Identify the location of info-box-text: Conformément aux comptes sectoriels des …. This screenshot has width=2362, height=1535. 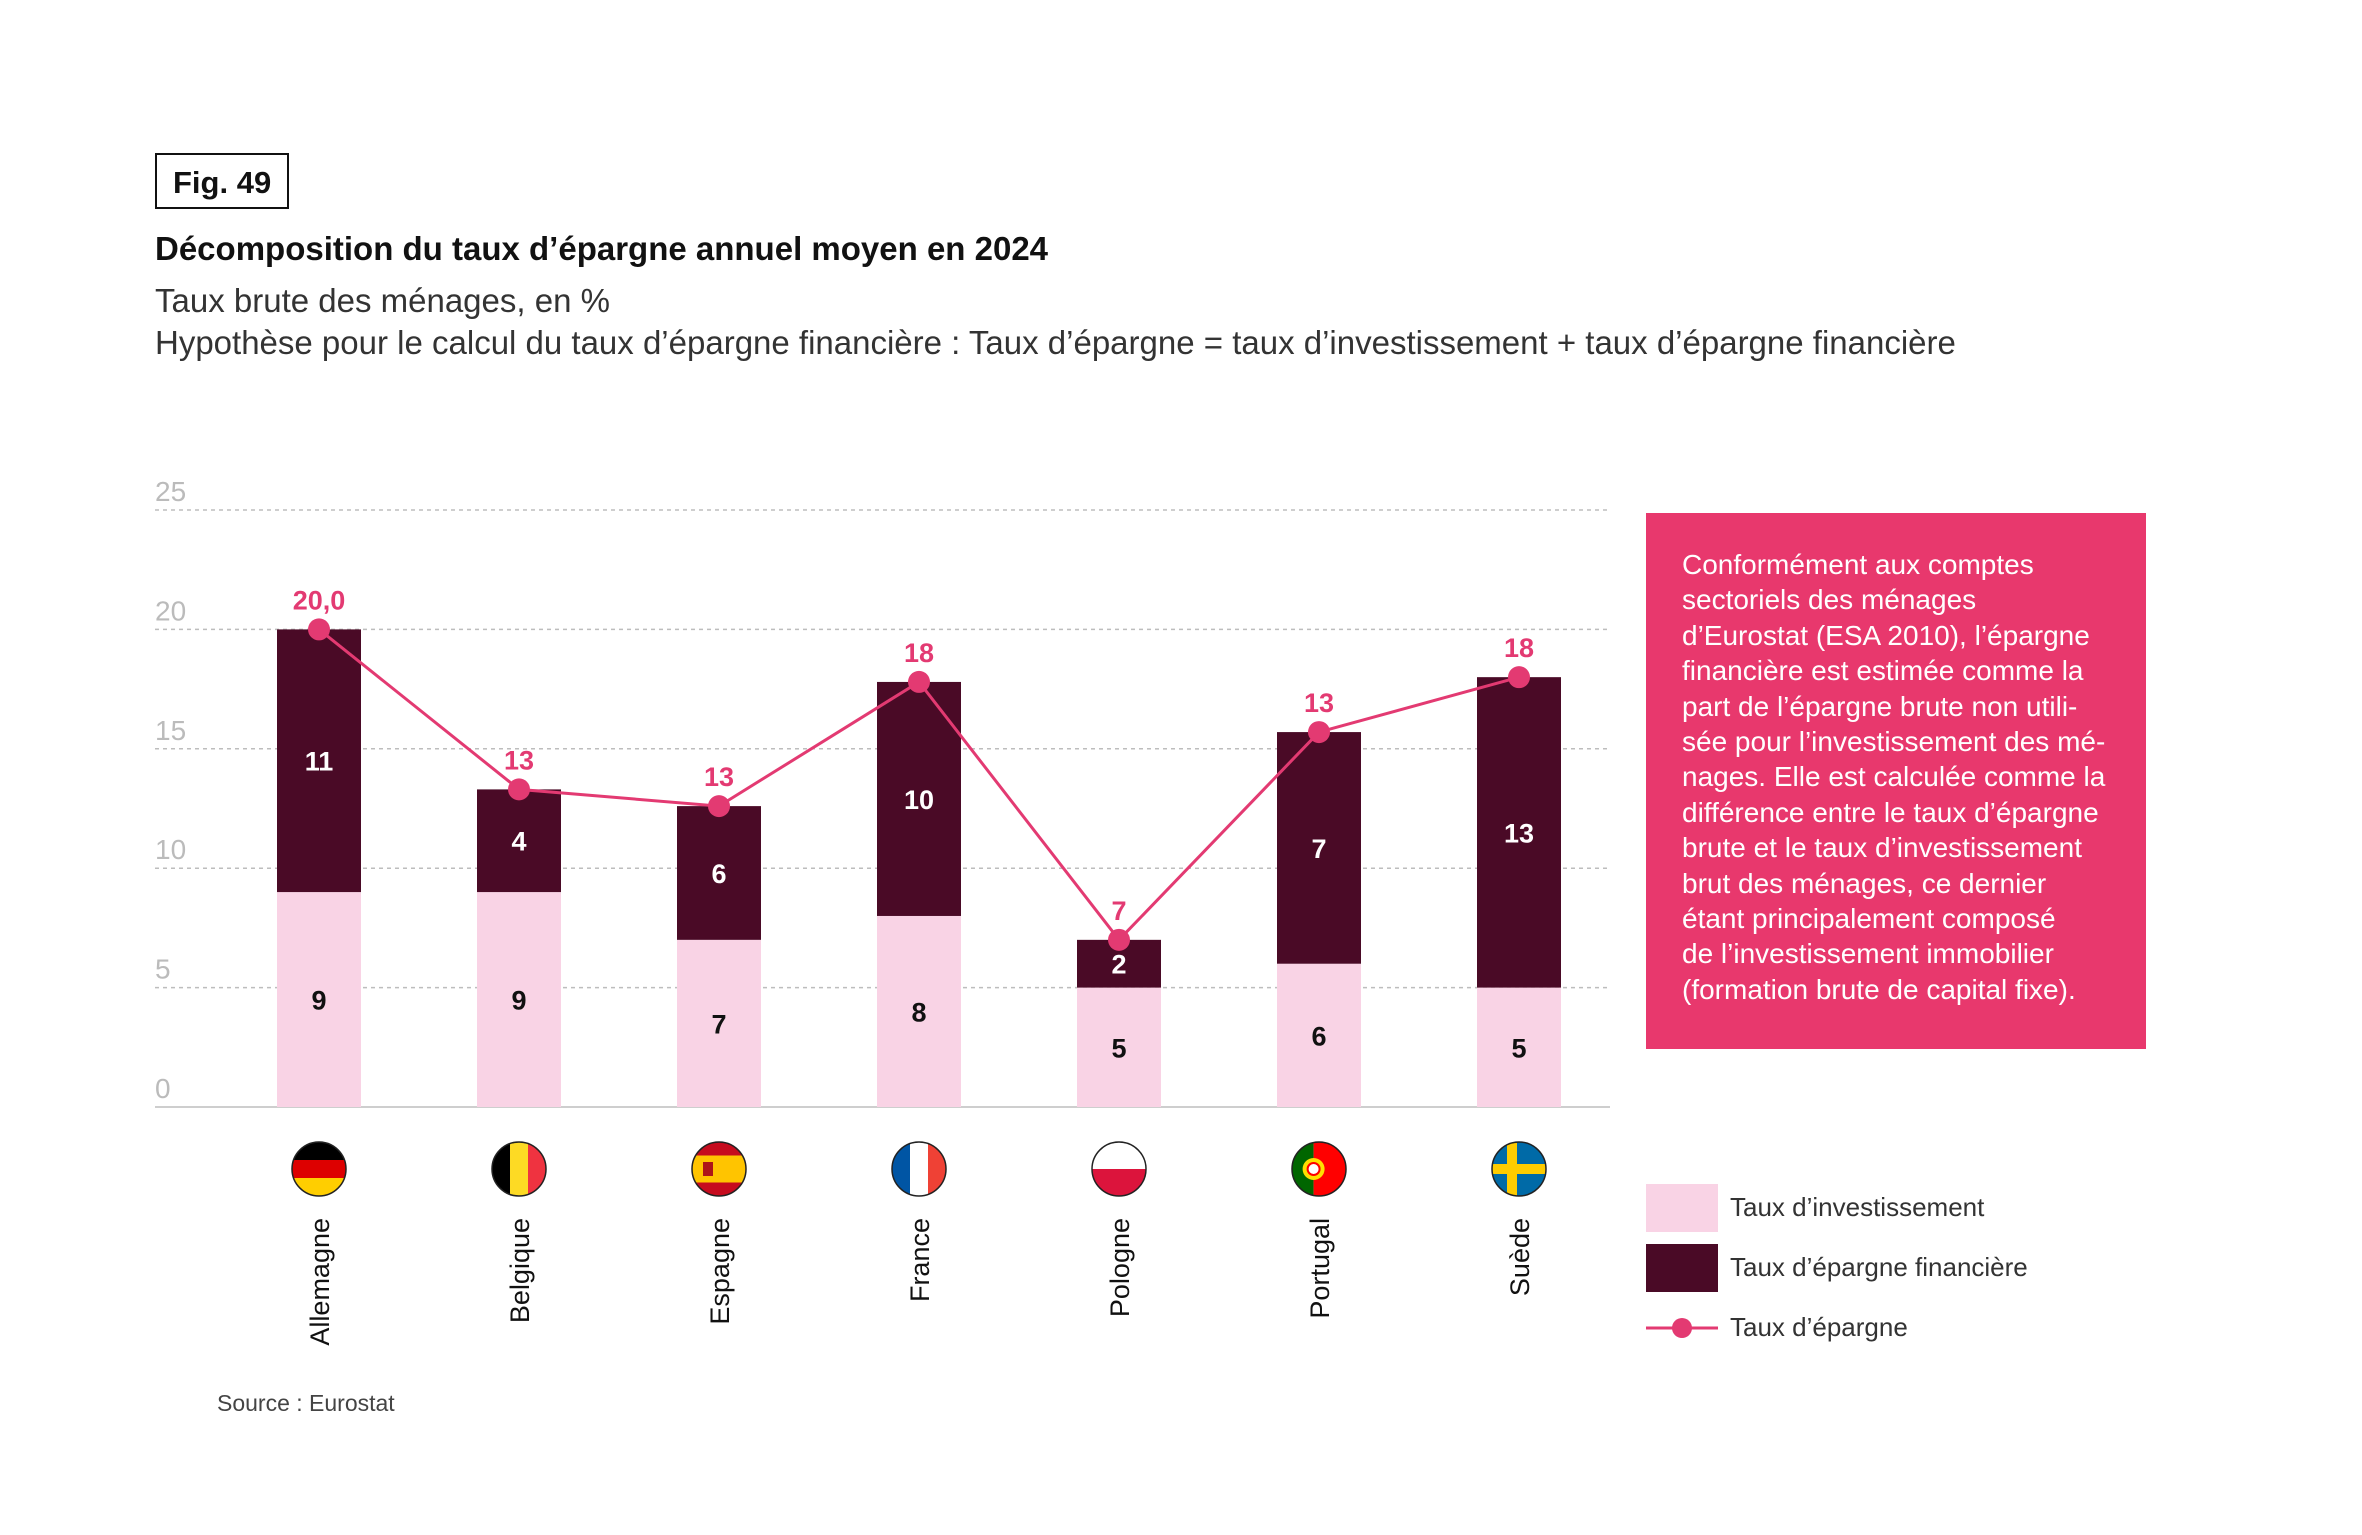
(1894, 777).